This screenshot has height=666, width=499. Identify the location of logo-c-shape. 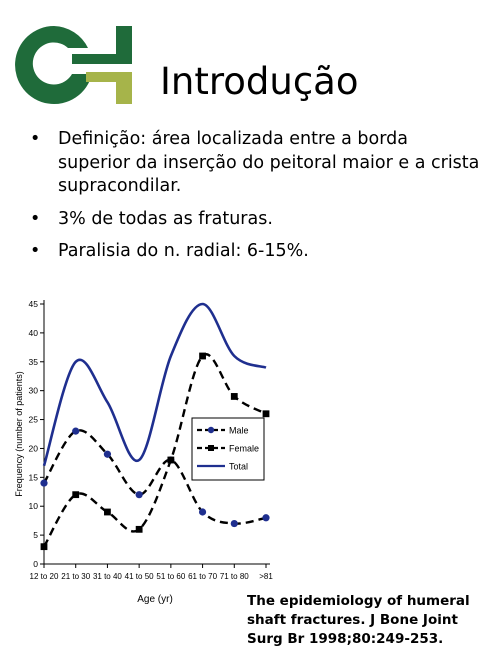
(53, 65).